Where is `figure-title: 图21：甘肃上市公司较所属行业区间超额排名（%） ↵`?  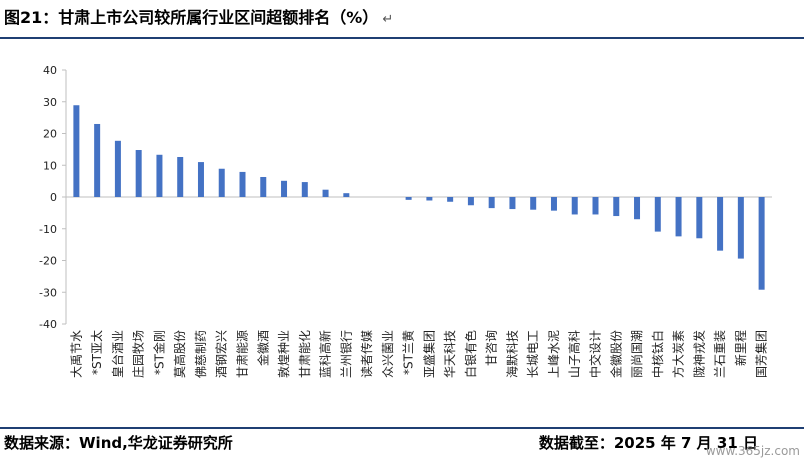
figure-title: 图21：甘肃上市公司较所属行业区间超额排名（%） ↵ is located at coordinates (198, 18).